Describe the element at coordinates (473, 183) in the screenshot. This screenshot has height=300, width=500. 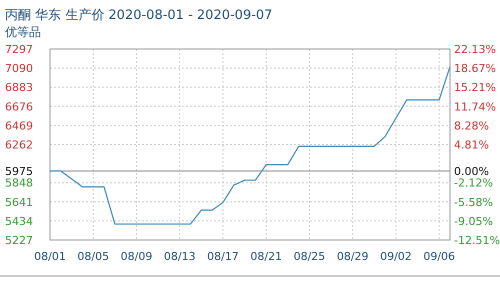
I see `y2-tick-label: -2.12%` at that location.